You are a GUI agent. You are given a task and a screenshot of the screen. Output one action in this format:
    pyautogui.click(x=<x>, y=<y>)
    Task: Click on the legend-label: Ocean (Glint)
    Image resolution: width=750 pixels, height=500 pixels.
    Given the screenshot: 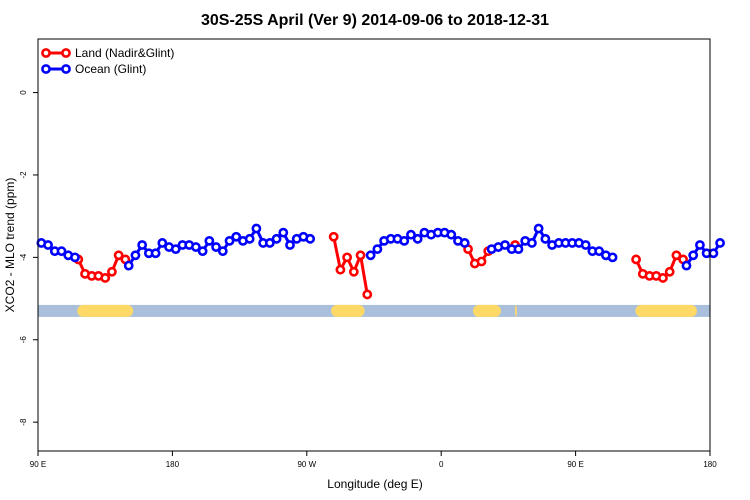 What is the action you would take?
    pyautogui.click(x=110, y=69)
    